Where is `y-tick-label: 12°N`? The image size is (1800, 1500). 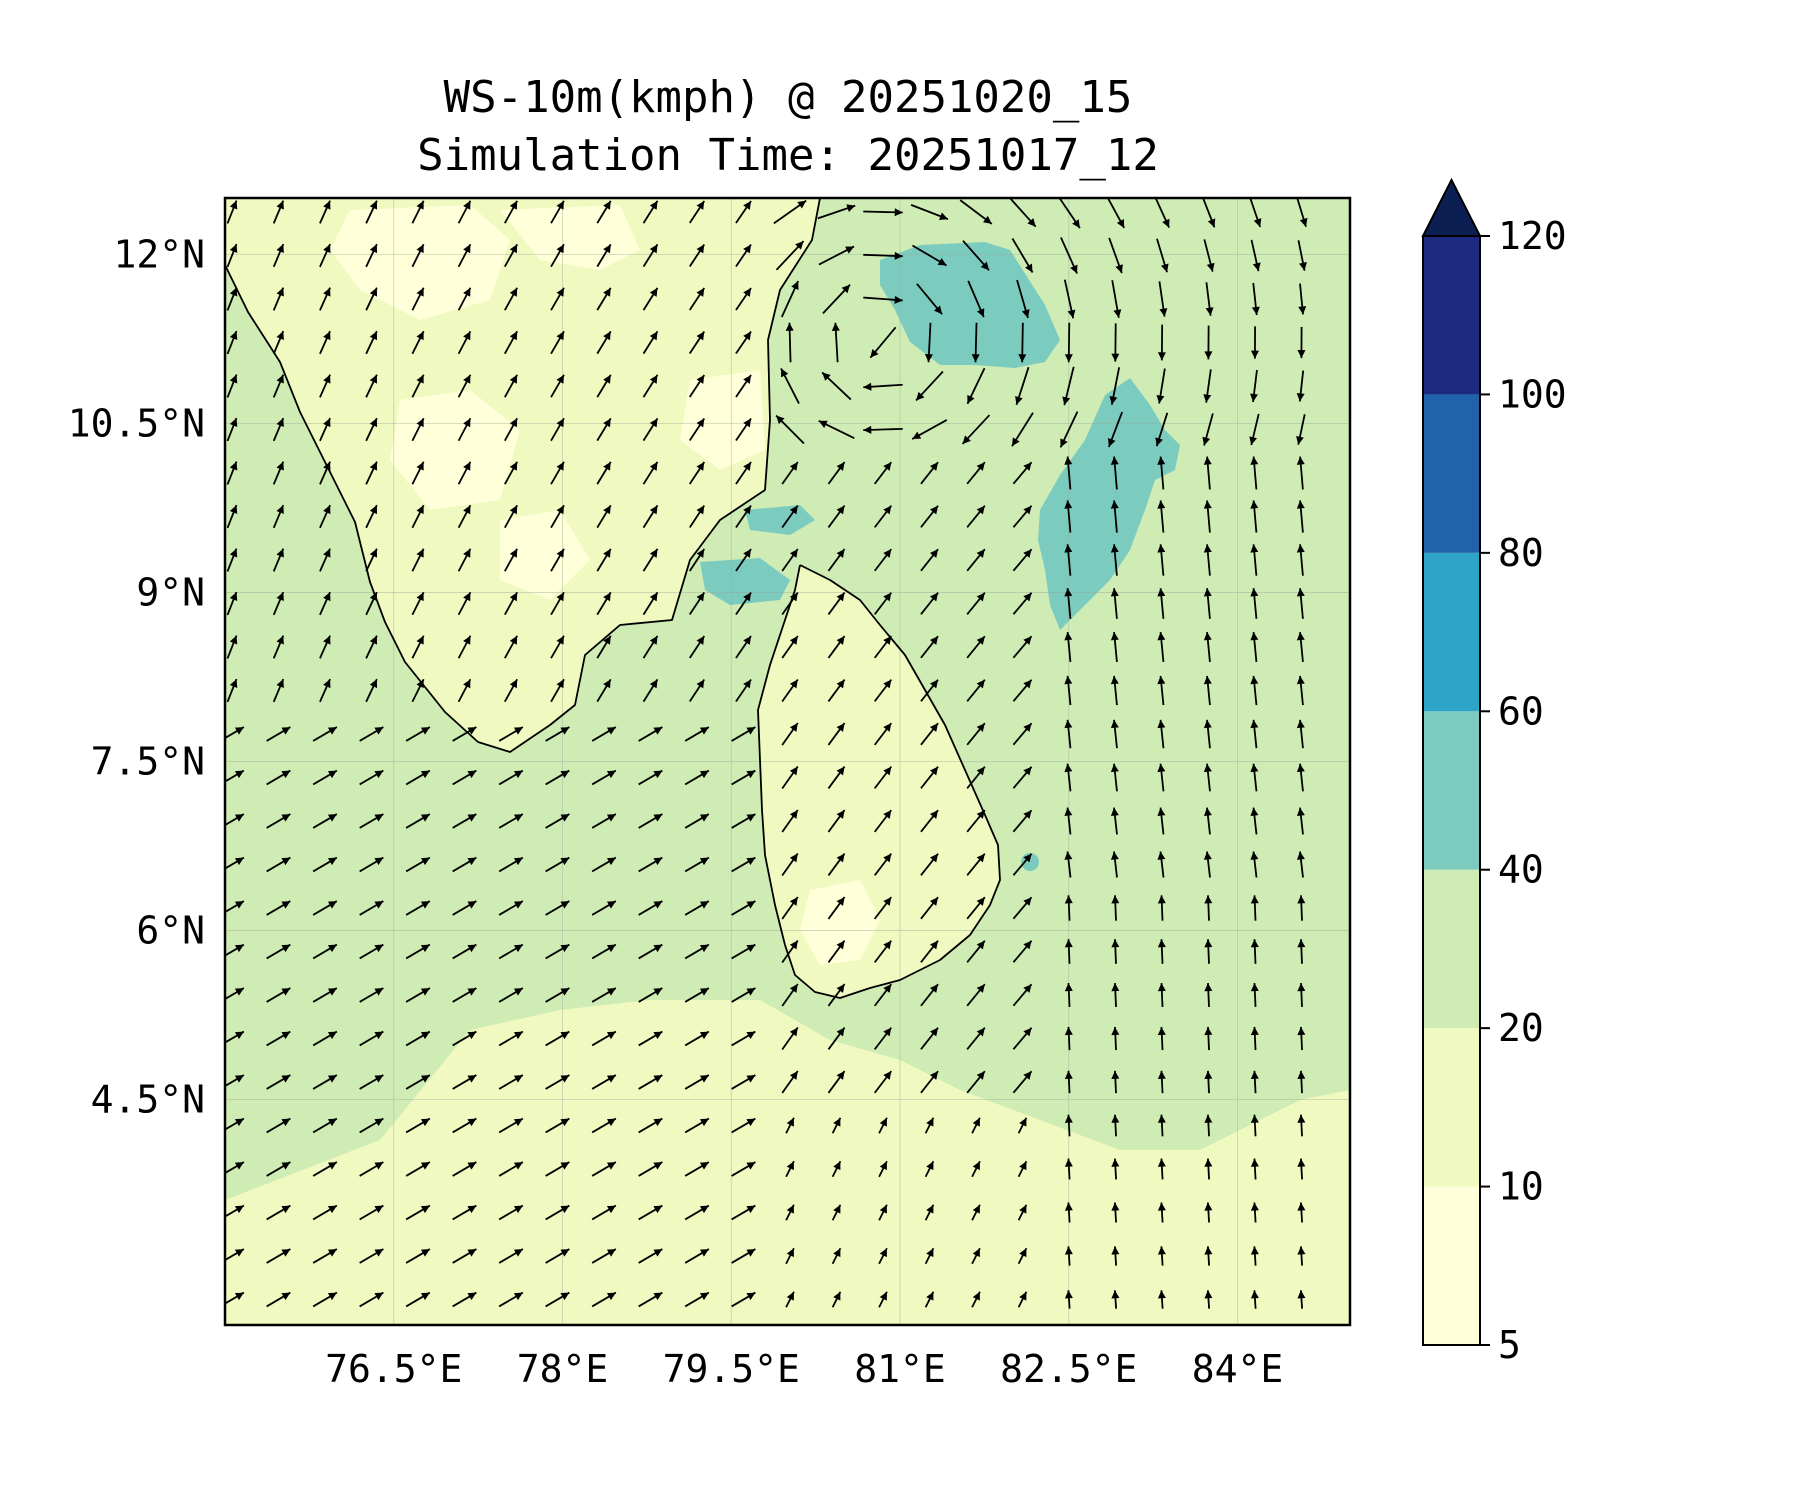 y-tick-label: 12°N is located at coordinates (159, 254).